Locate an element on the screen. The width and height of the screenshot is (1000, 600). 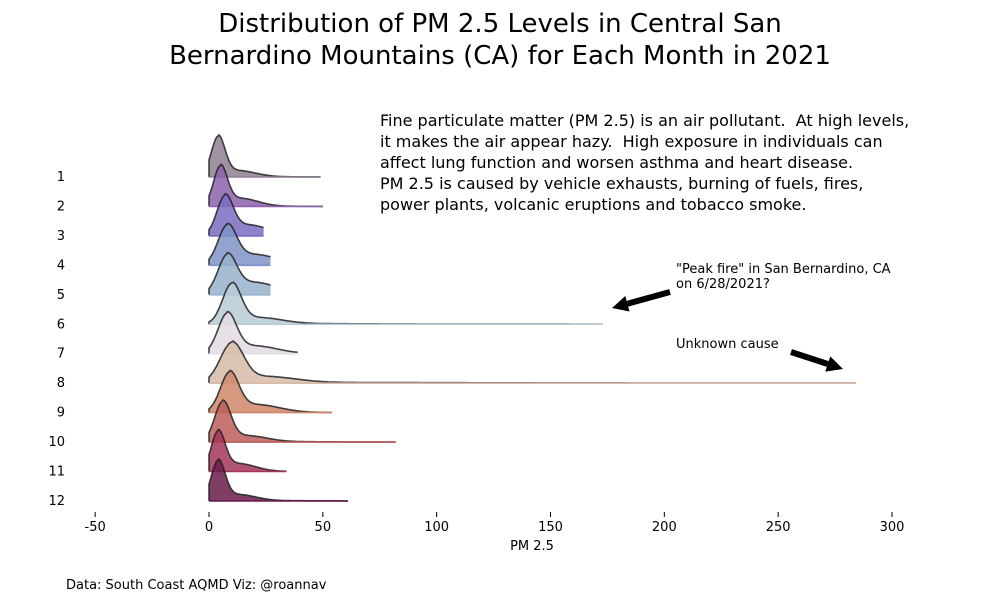
month-label-6: 6 is located at coordinates (61, 324).